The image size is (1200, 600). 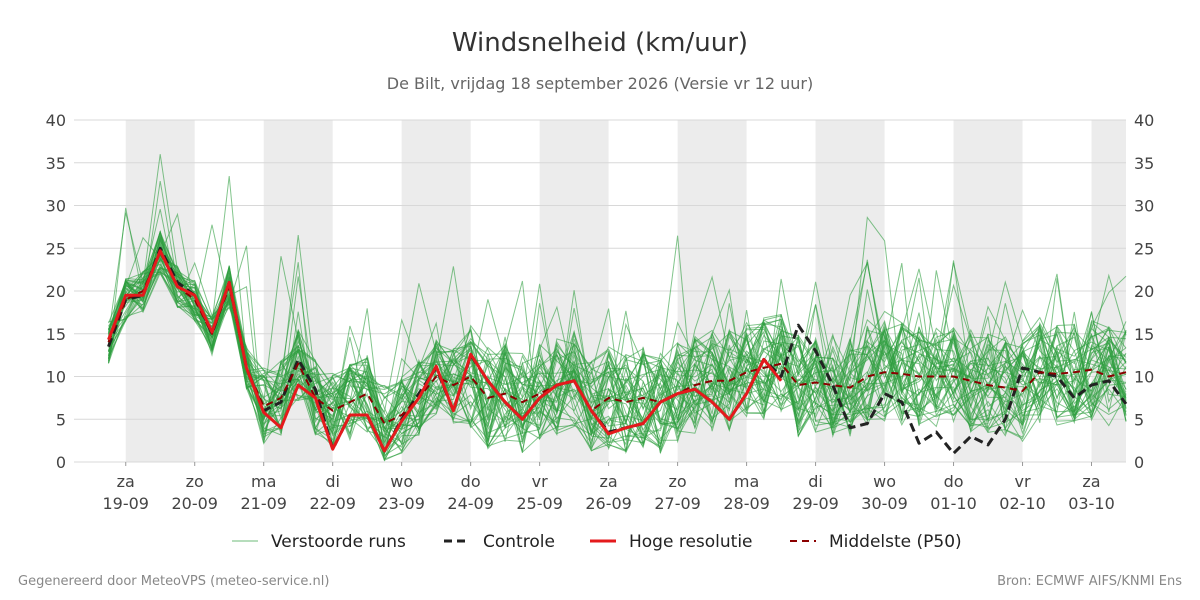 What do you see at coordinates (677, 503) in the screenshot?
I see `x-tick-date: 27-09` at bounding box center [677, 503].